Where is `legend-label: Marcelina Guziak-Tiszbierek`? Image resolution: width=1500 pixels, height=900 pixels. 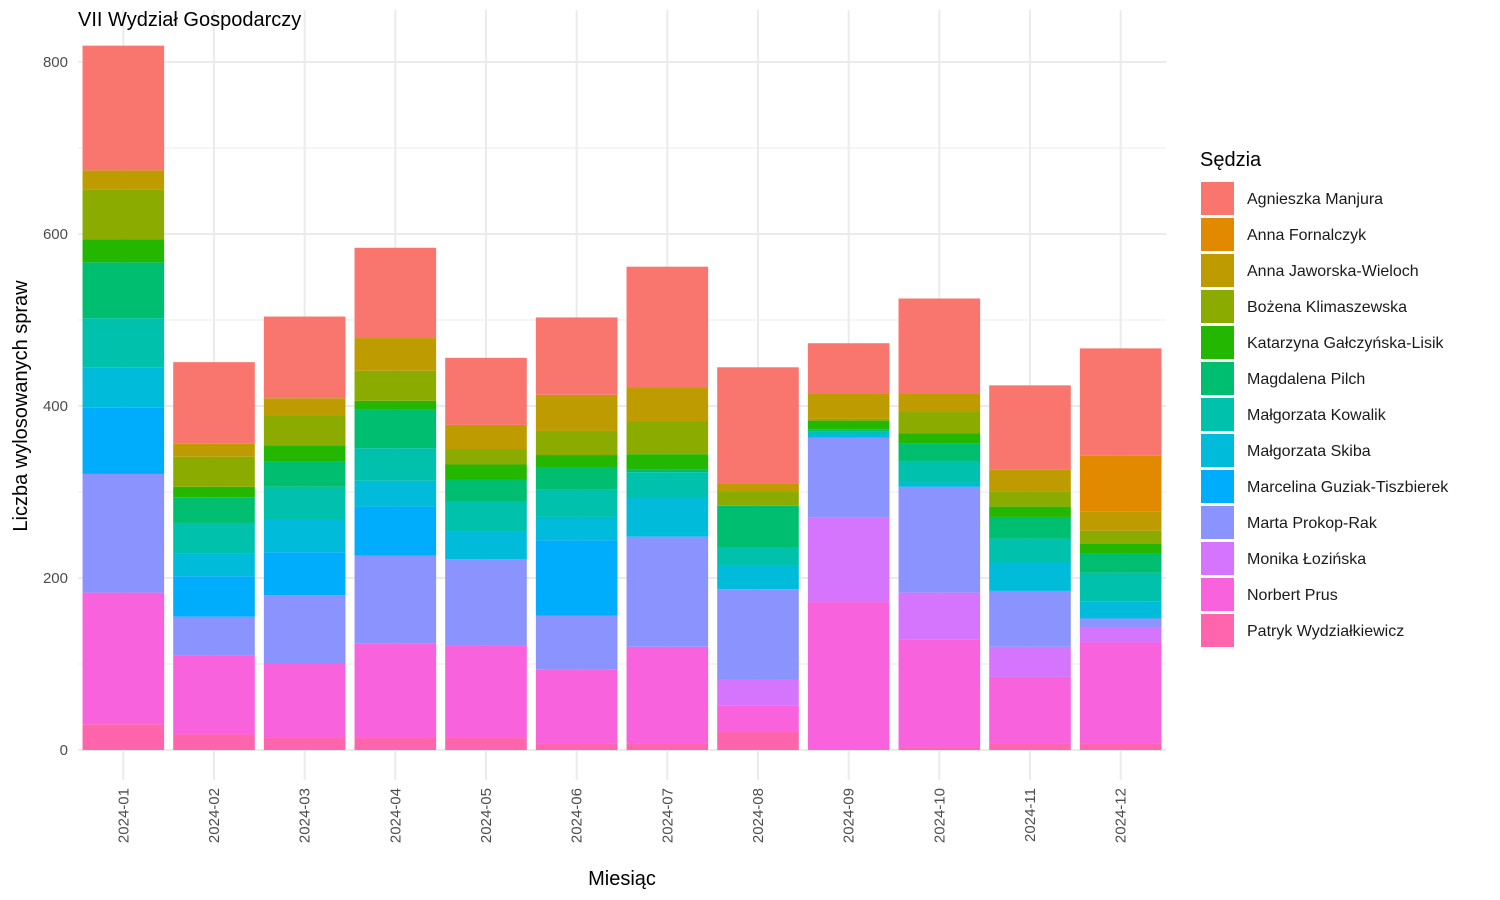
legend-label: Marcelina Guziak-Tiszbierek is located at coordinates (1348, 487).